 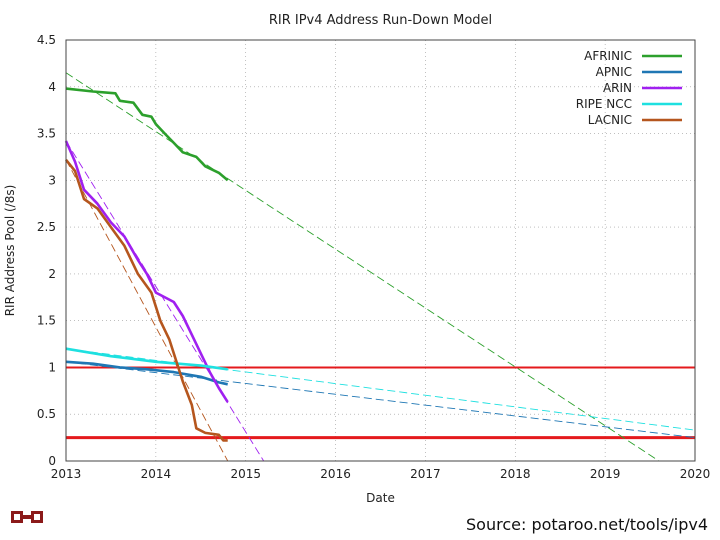 What do you see at coordinates (604, 104) in the screenshot?
I see `legend-label-ripe-ncc: RIPE NCC` at bounding box center [604, 104].